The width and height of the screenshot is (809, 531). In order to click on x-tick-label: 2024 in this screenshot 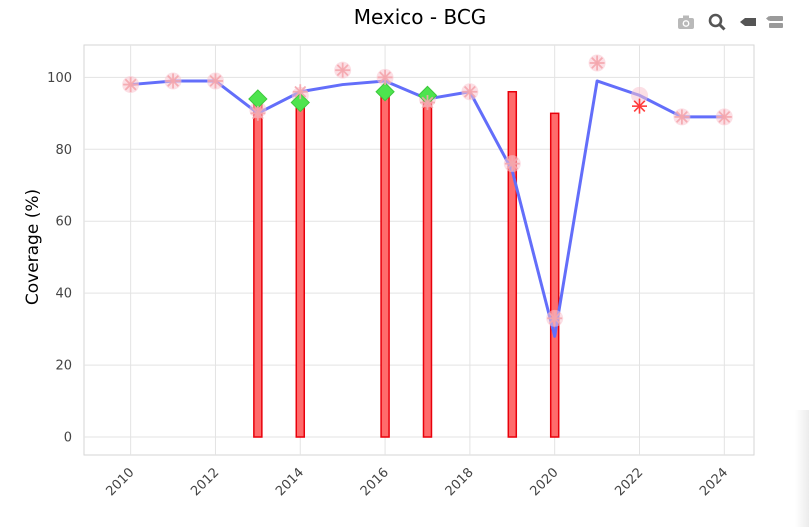, I will do `click(714, 482)`.